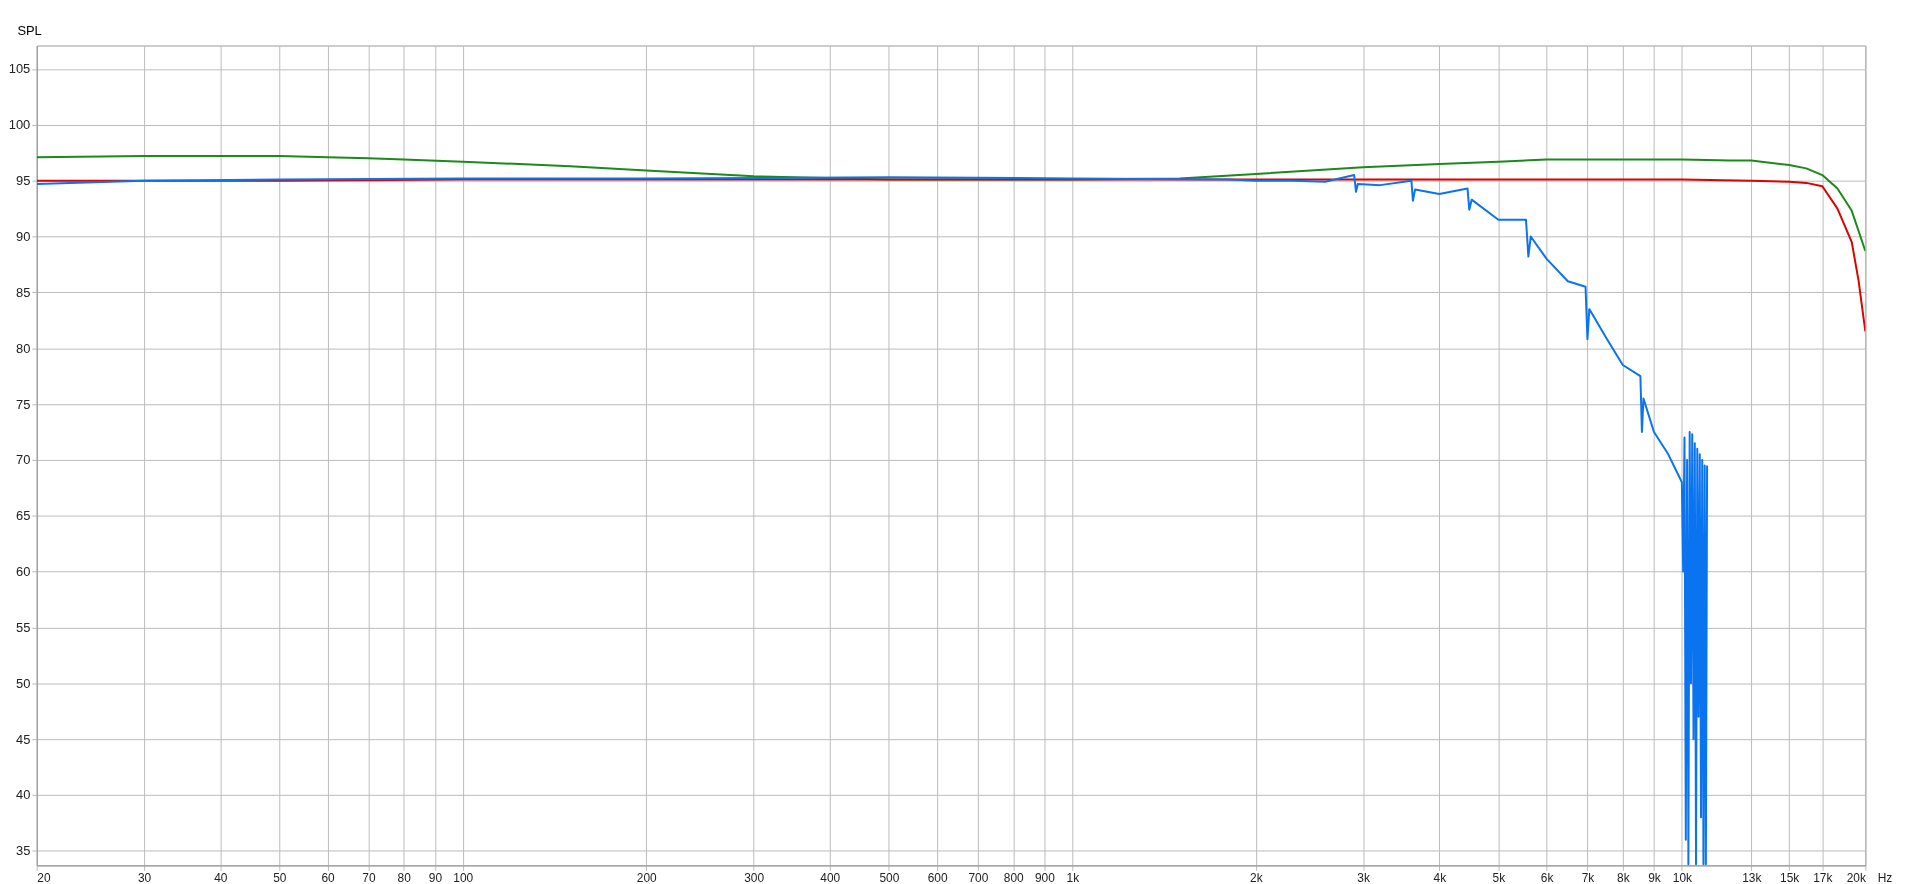  What do you see at coordinates (1256, 877) in the screenshot?
I see `x-tick-label: 2k` at bounding box center [1256, 877].